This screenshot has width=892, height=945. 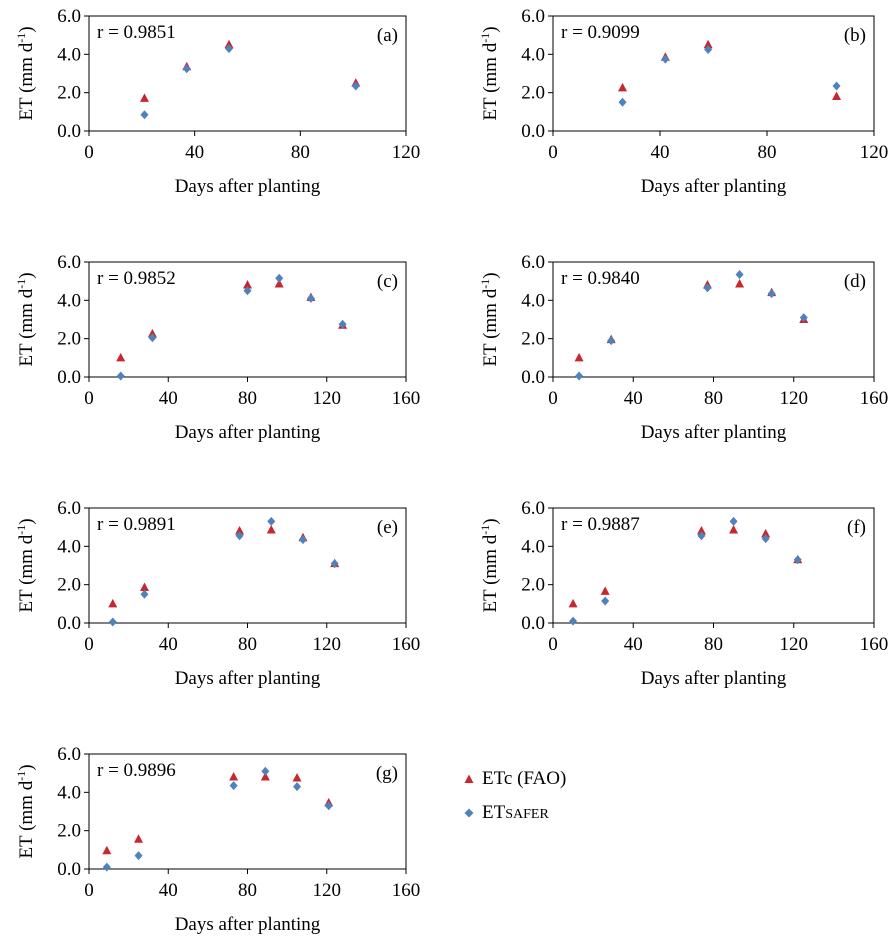 I want to click on correlation-label: r = 0.9840, so click(x=600, y=278).